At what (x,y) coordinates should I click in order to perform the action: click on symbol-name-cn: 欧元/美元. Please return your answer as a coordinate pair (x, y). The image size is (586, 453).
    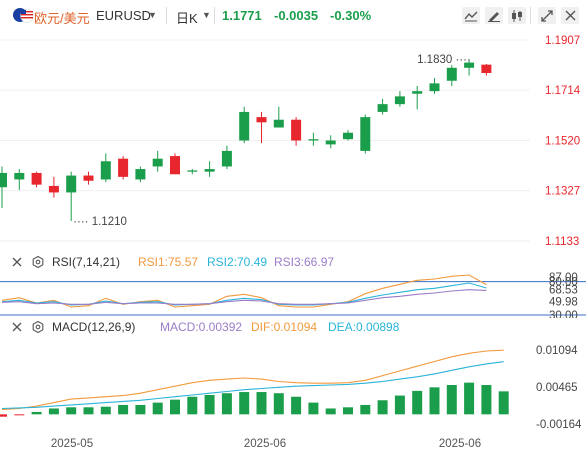
    Looking at the image, I should click on (62, 18).